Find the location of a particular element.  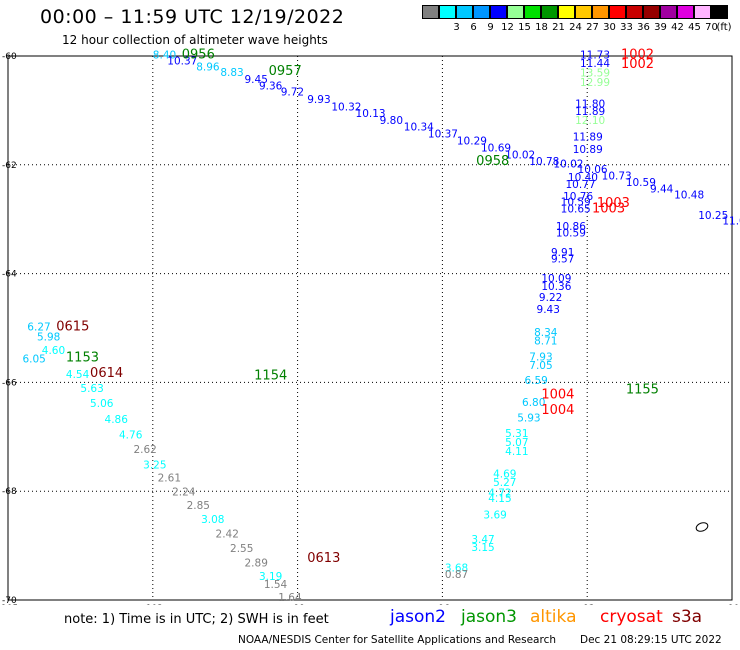

colorbar-label: 42 is located at coordinates (677, 27).